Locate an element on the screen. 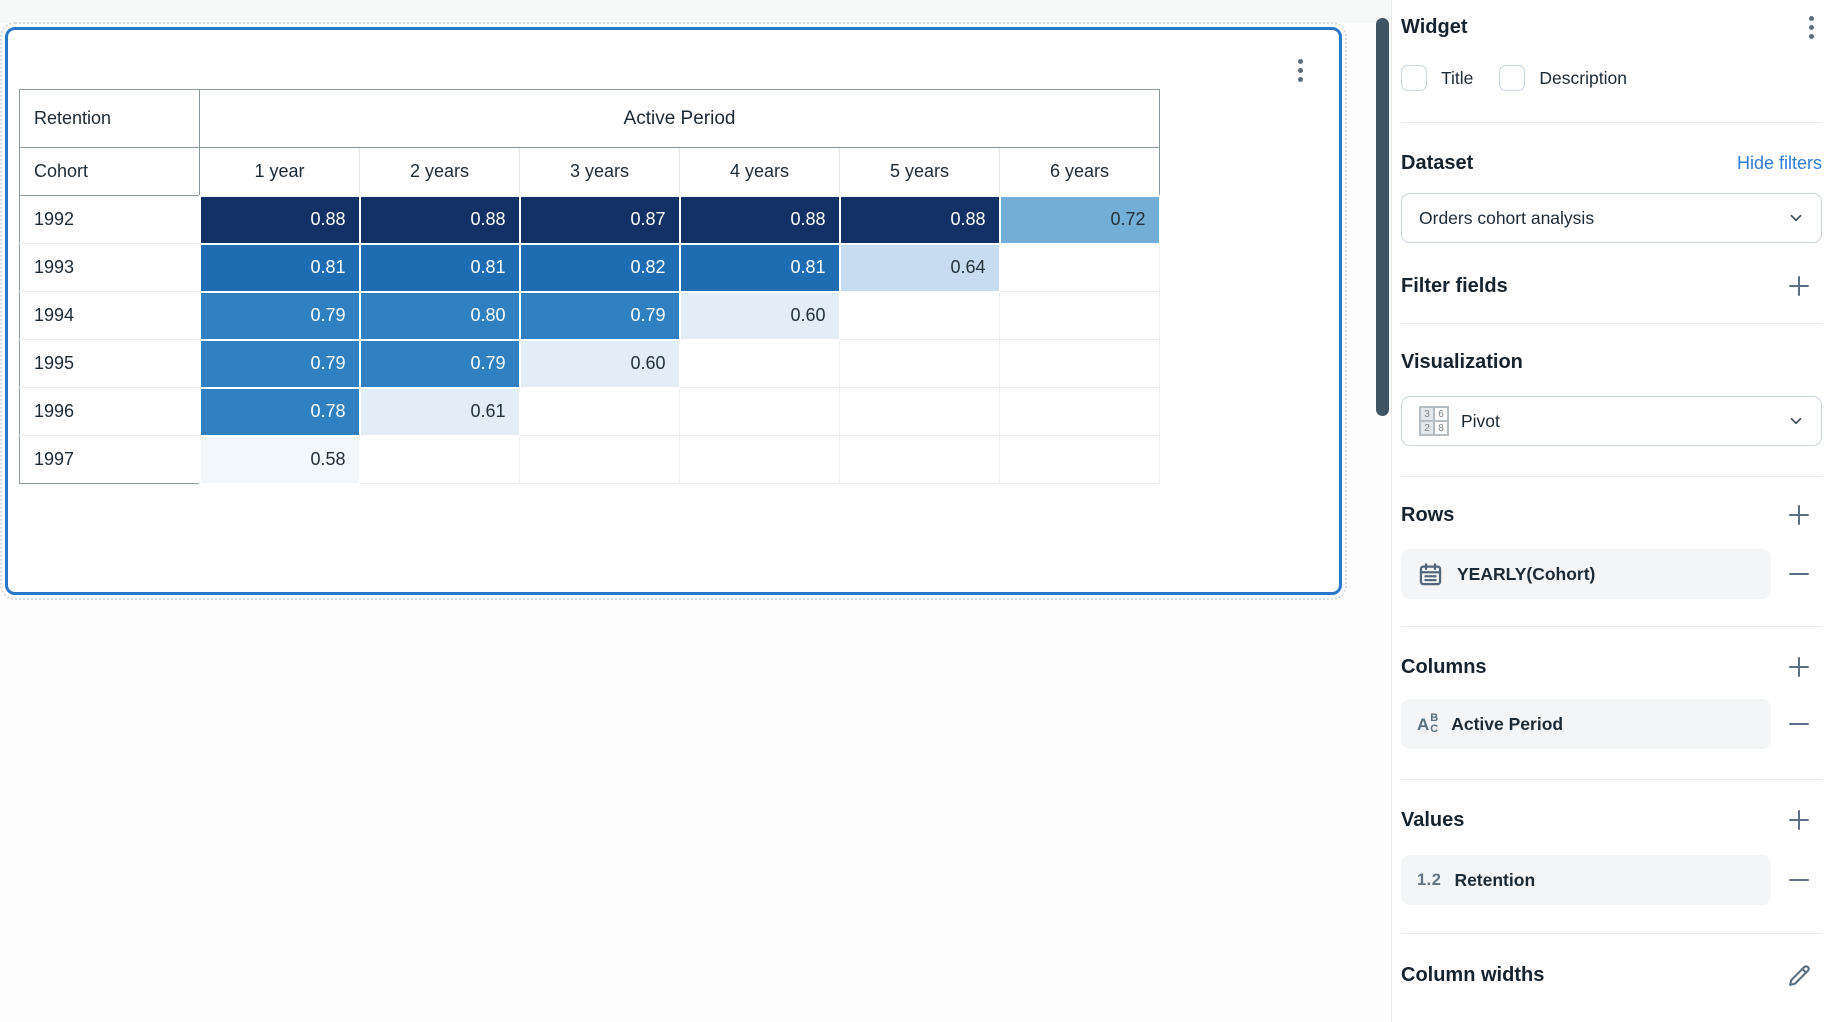 This screenshot has width=1836, height=1022. title-checkbox-label: Title is located at coordinates (1457, 77).